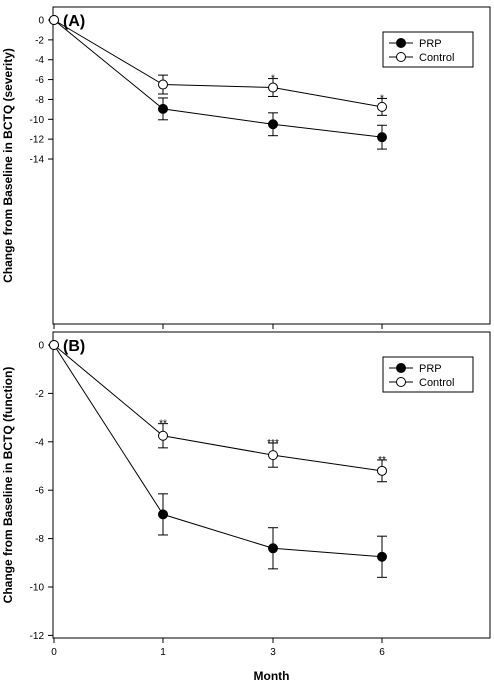  What do you see at coordinates (163, 652) in the screenshot?
I see `x-tick-label: 1` at bounding box center [163, 652].